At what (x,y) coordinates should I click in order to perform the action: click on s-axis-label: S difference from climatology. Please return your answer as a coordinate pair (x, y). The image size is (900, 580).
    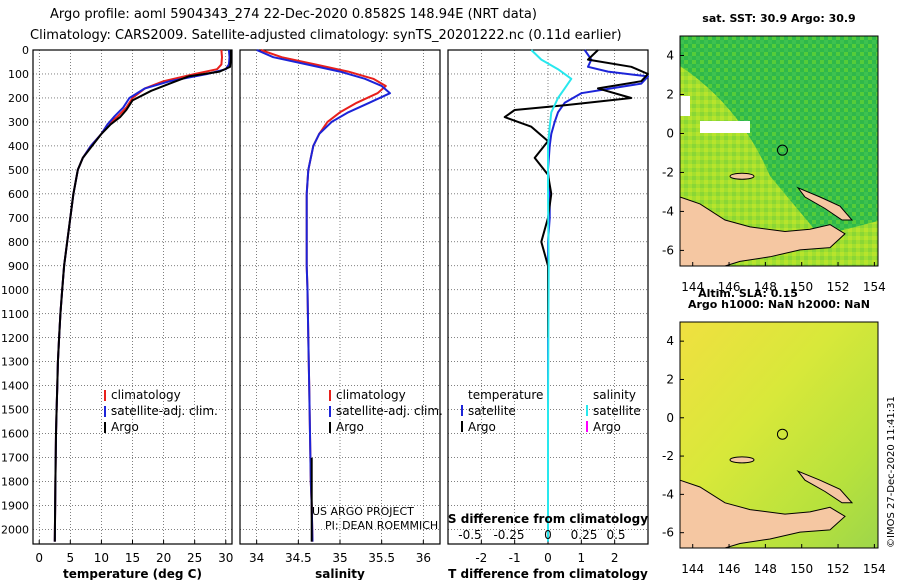
    Looking at the image, I should click on (548, 519).